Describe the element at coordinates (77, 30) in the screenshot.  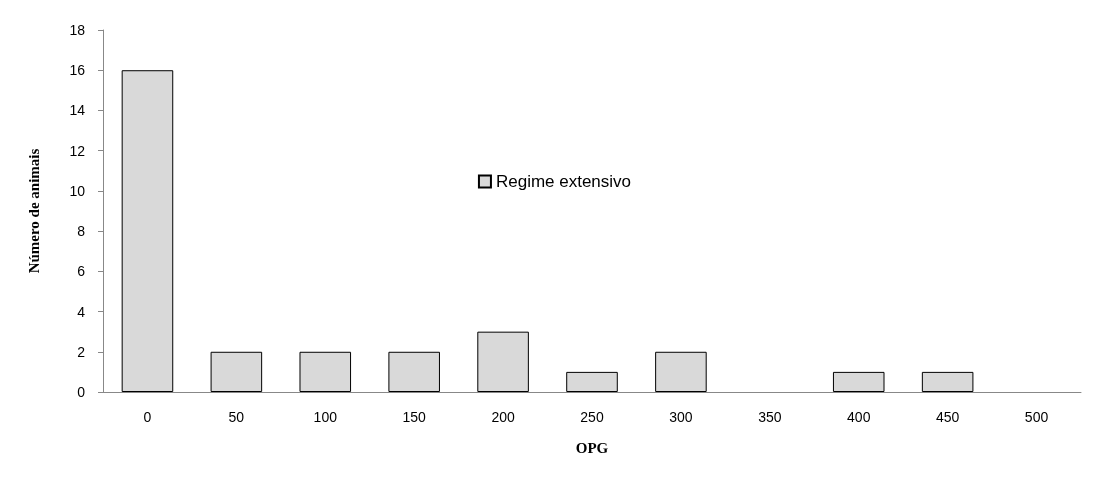
I see `y-tick-label: 18` at that location.